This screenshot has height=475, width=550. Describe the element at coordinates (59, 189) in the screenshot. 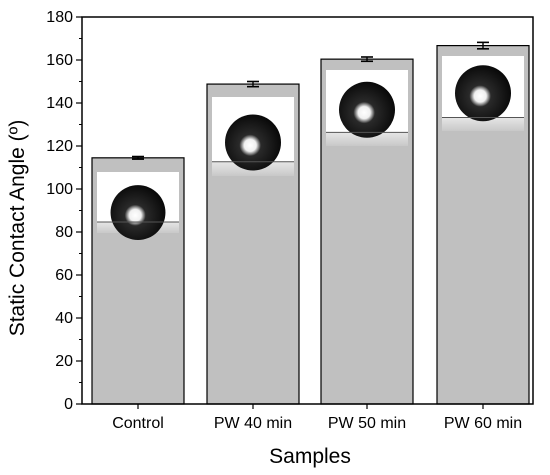

I see `y-tick-label-100: 100` at that location.